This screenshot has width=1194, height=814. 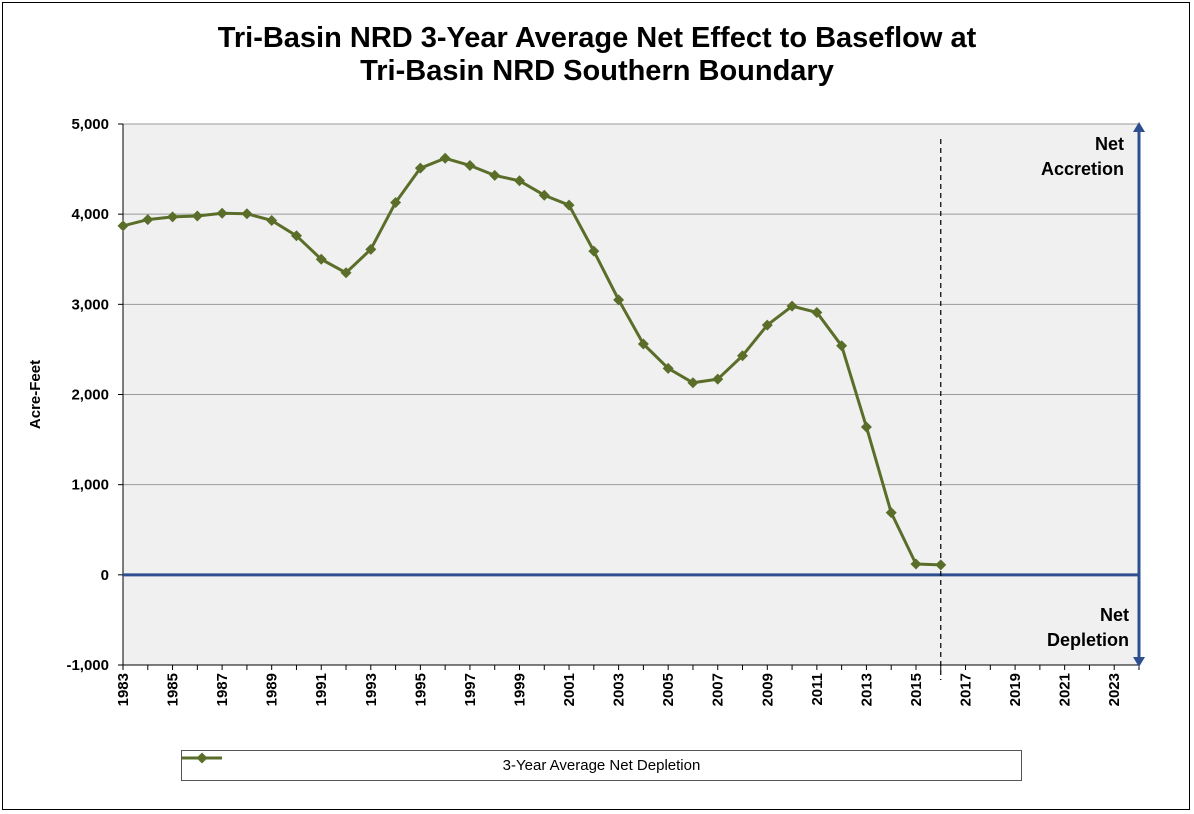 What do you see at coordinates (90, 214) in the screenshot?
I see `y-tick-label: 4,000` at bounding box center [90, 214].